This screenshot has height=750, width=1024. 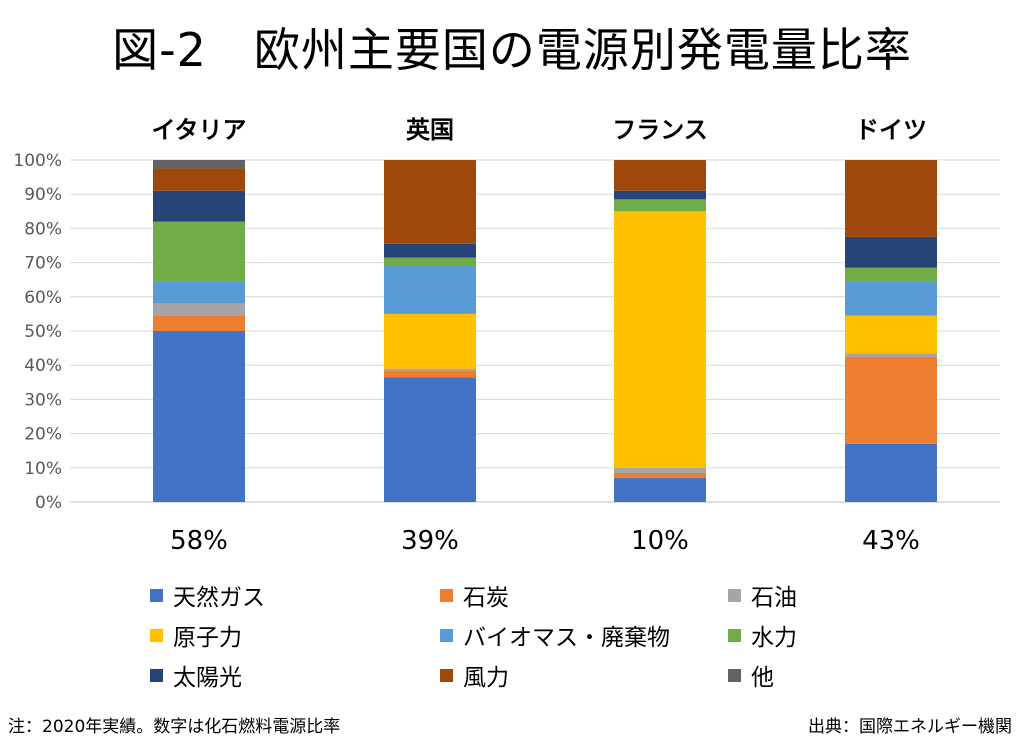 What do you see at coordinates (762, 678) in the screenshot?
I see `legend-label: 他` at bounding box center [762, 678].